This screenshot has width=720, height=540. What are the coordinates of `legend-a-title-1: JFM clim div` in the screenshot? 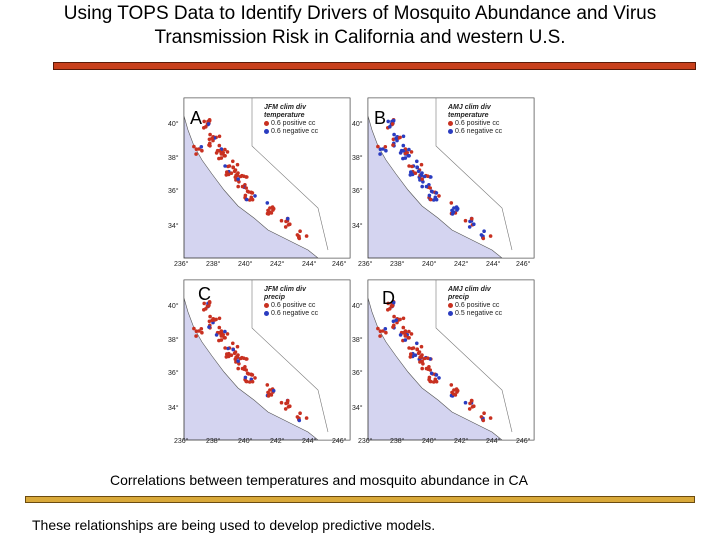 It's located at (285, 107).